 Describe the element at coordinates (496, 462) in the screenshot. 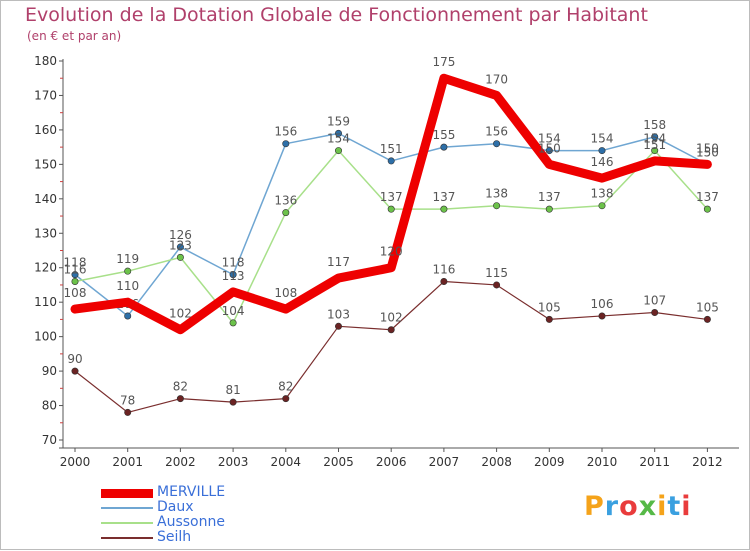

I see `x-tick-label: 2008` at that location.